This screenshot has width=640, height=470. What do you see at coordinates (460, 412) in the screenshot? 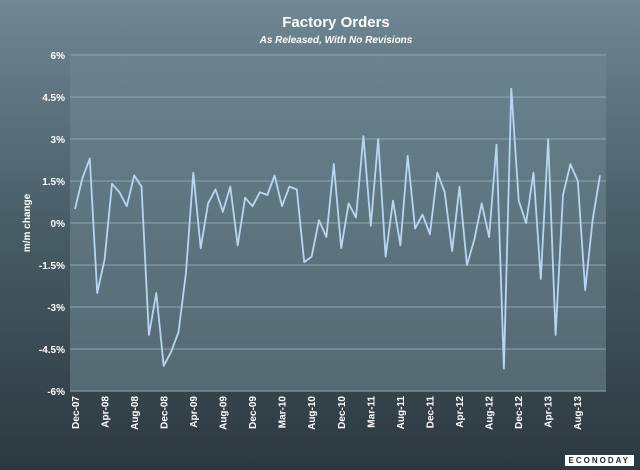
I see `x-tick-label: Apr-12` at bounding box center [460, 412].